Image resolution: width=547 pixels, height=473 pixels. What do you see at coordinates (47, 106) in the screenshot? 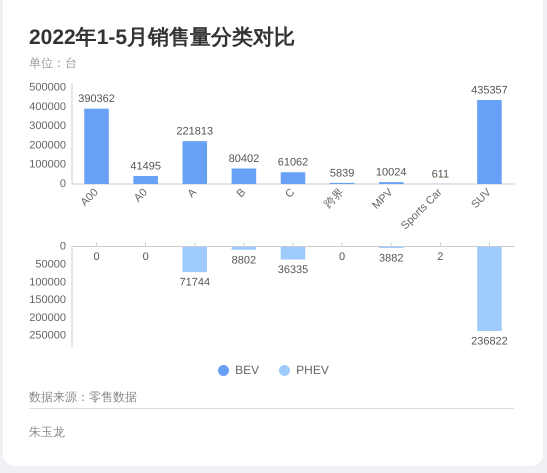
I see `y-tick-label: 400000` at bounding box center [47, 106].